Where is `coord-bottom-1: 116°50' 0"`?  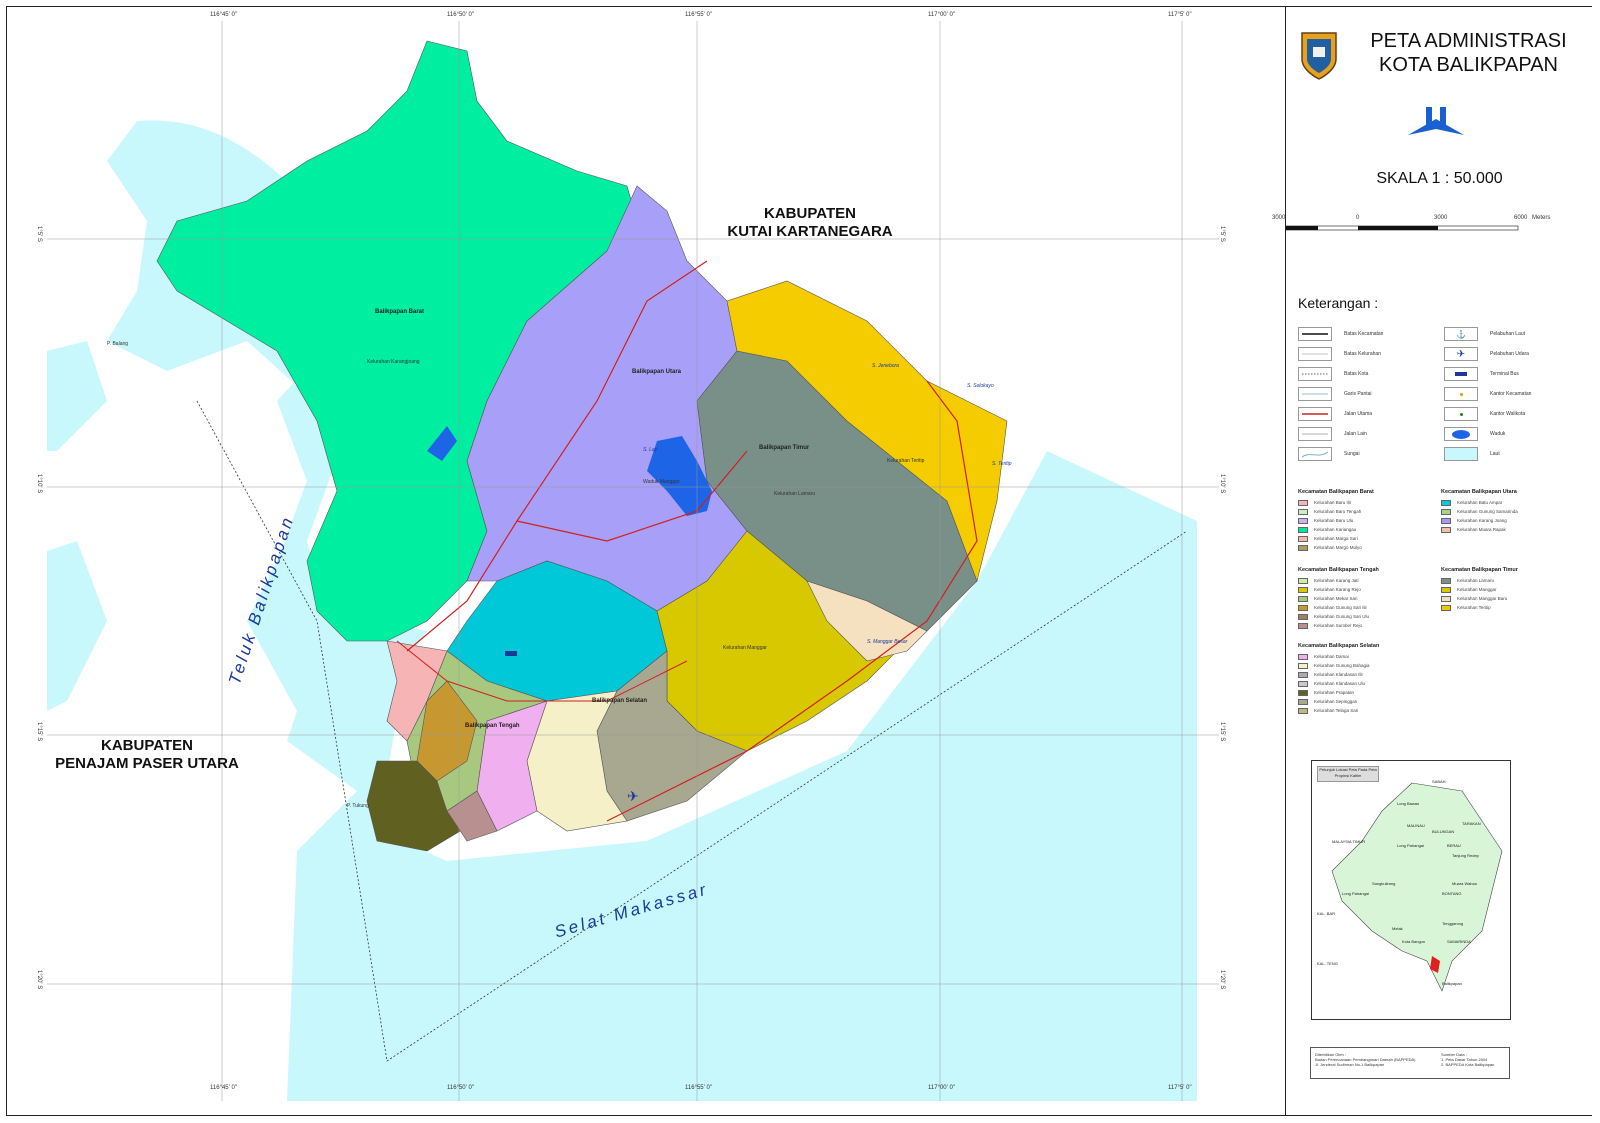 coord-bottom-1: 116°50' 0" is located at coordinates (460, 1088).